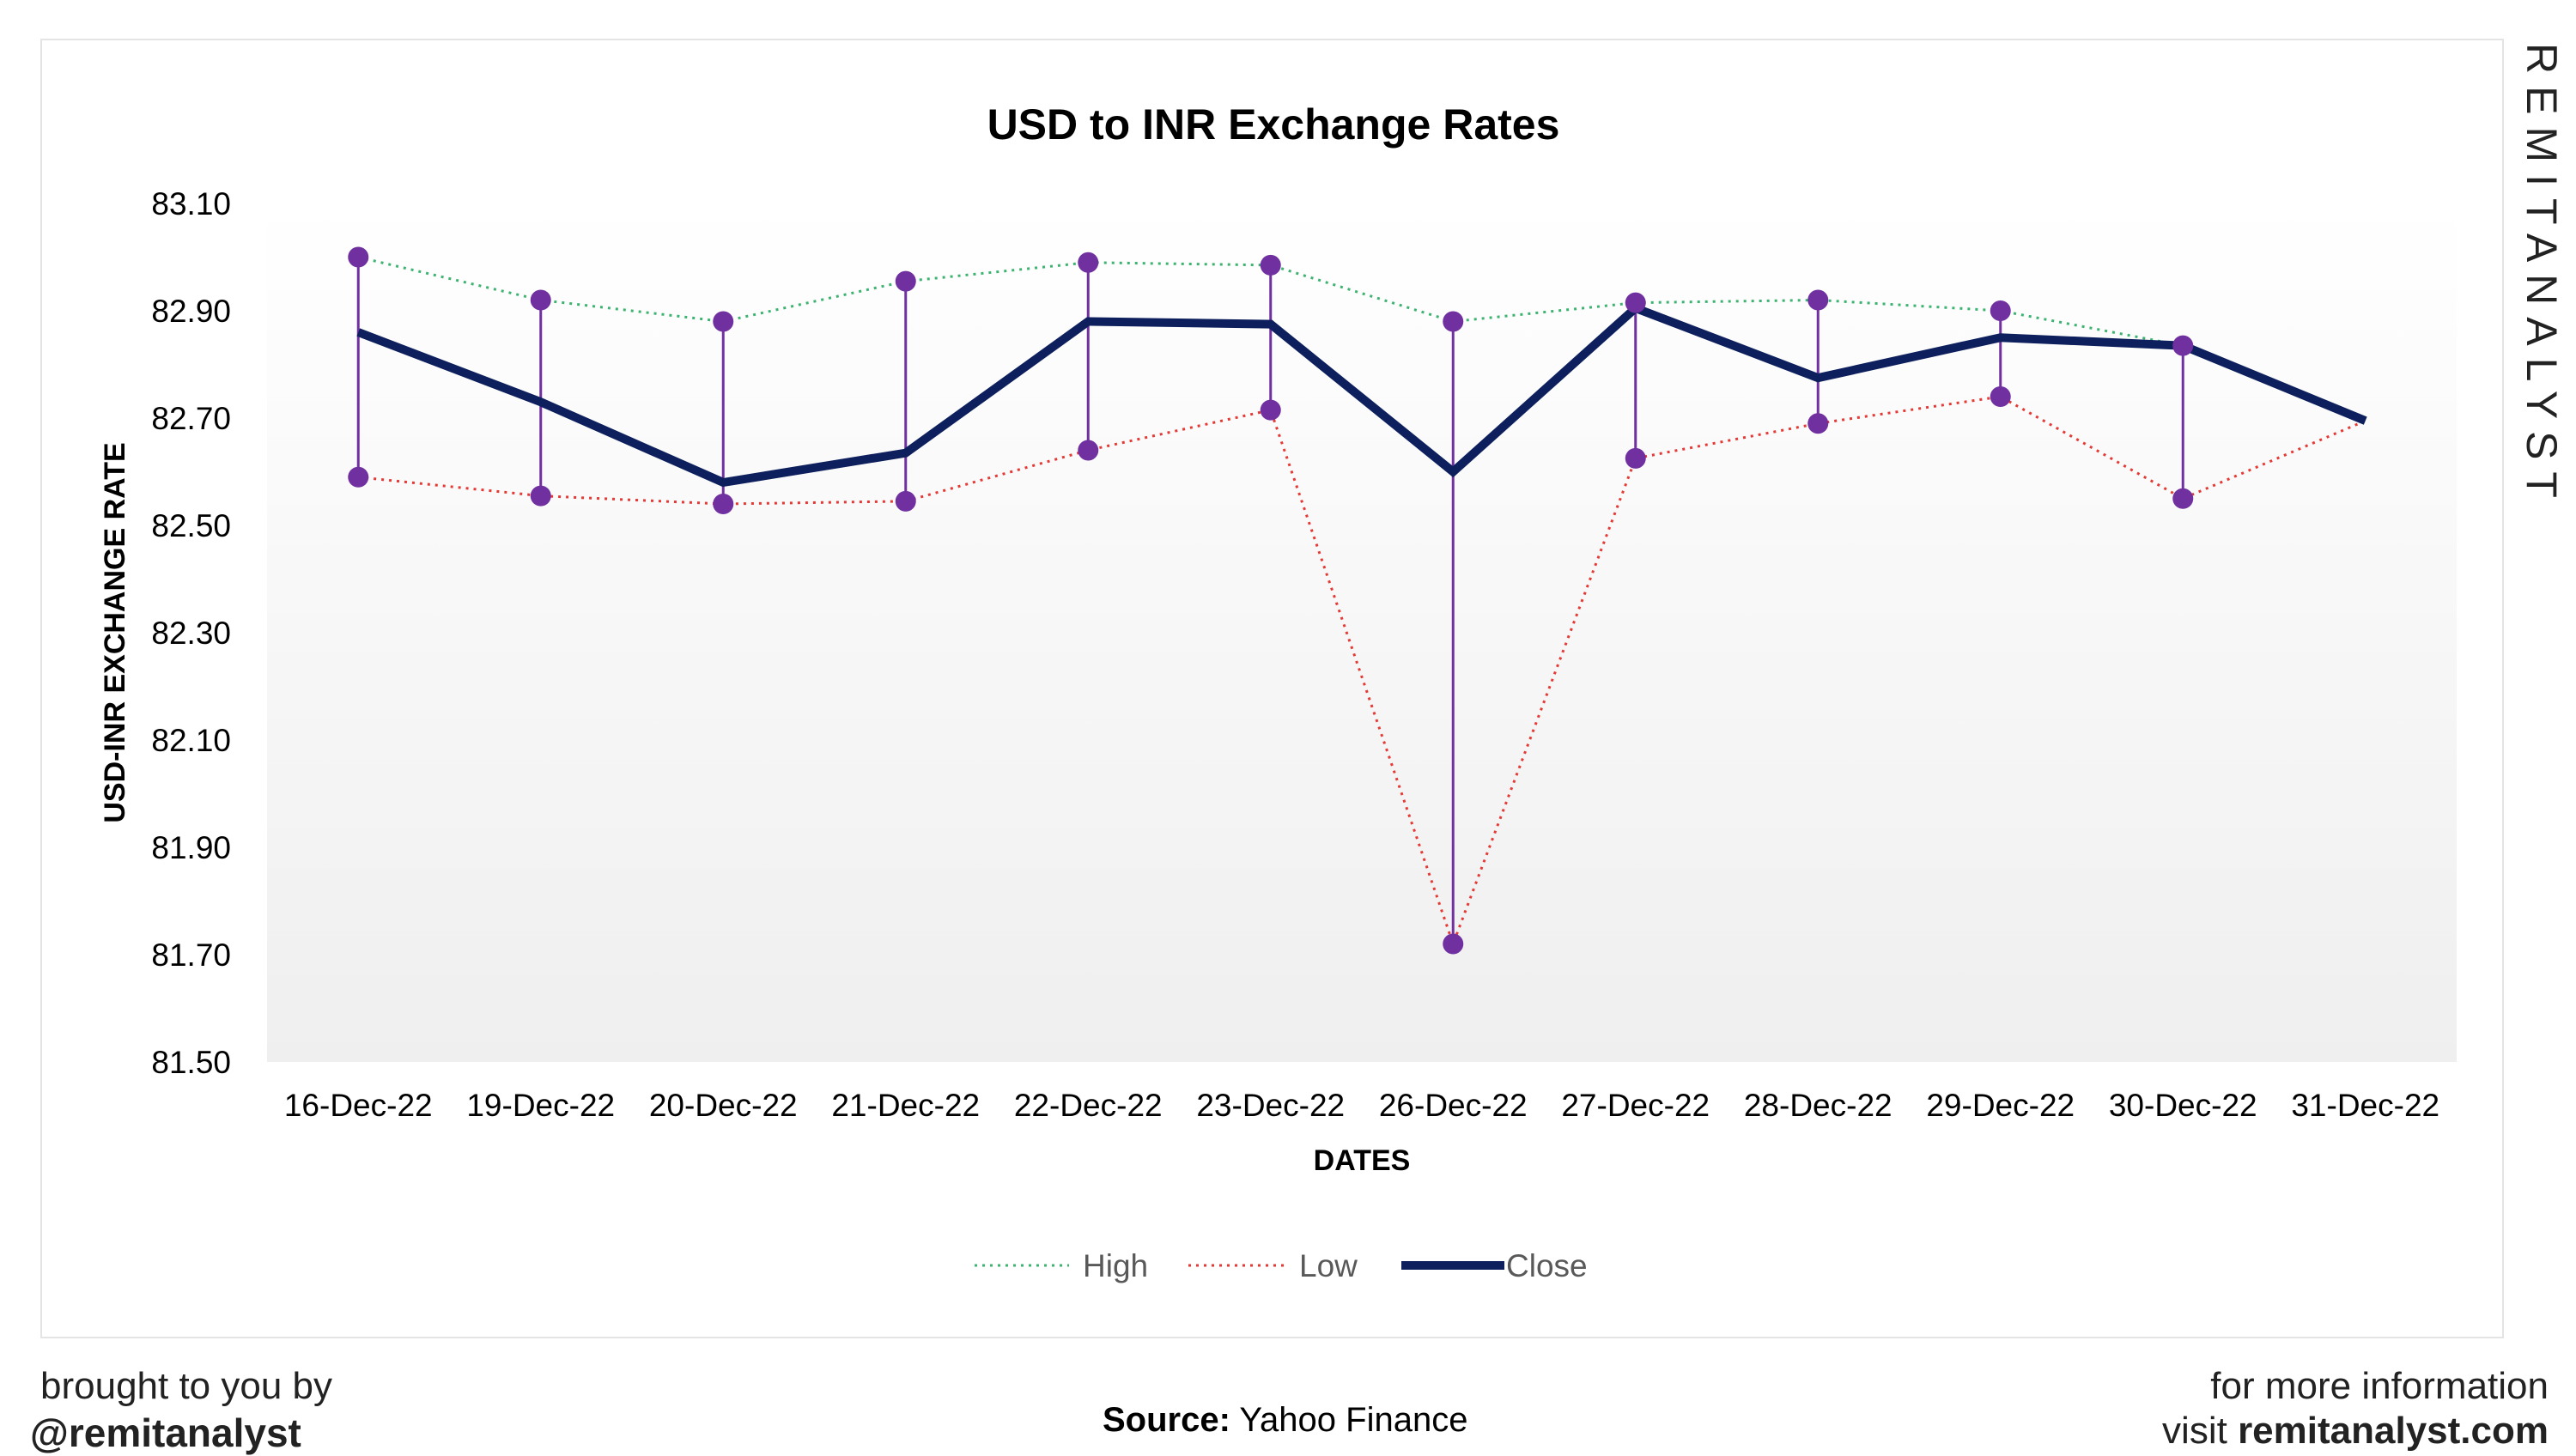  Describe the element at coordinates (1270, 1106) in the screenshot. I see `x-tick-label: 23-Dec-22` at that location.